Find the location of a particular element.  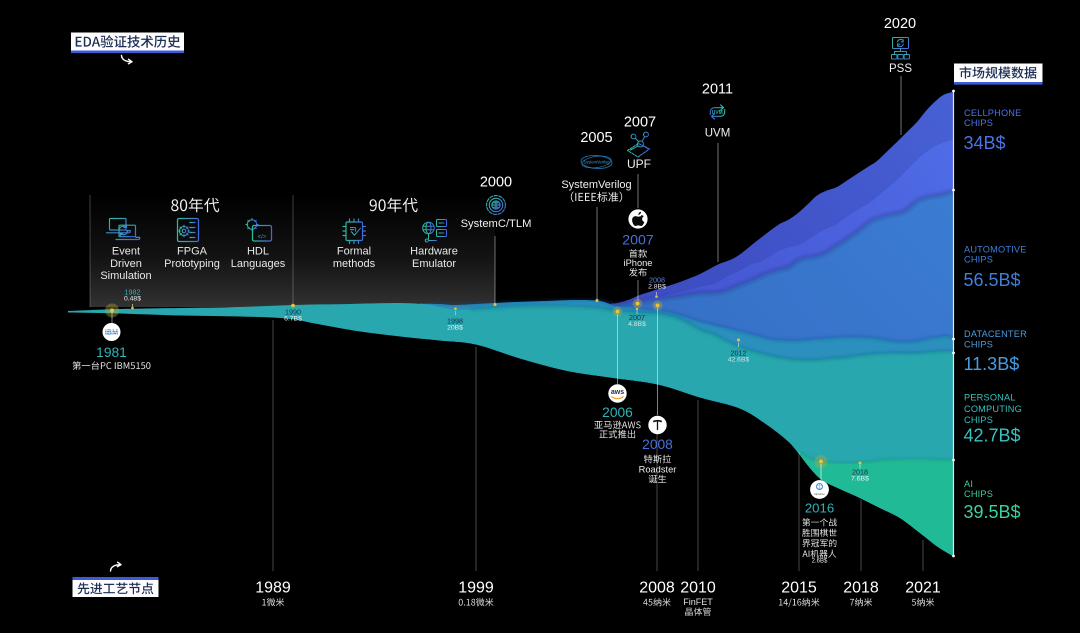

svg-text: 2.8B$ is located at coordinates (657, 286).